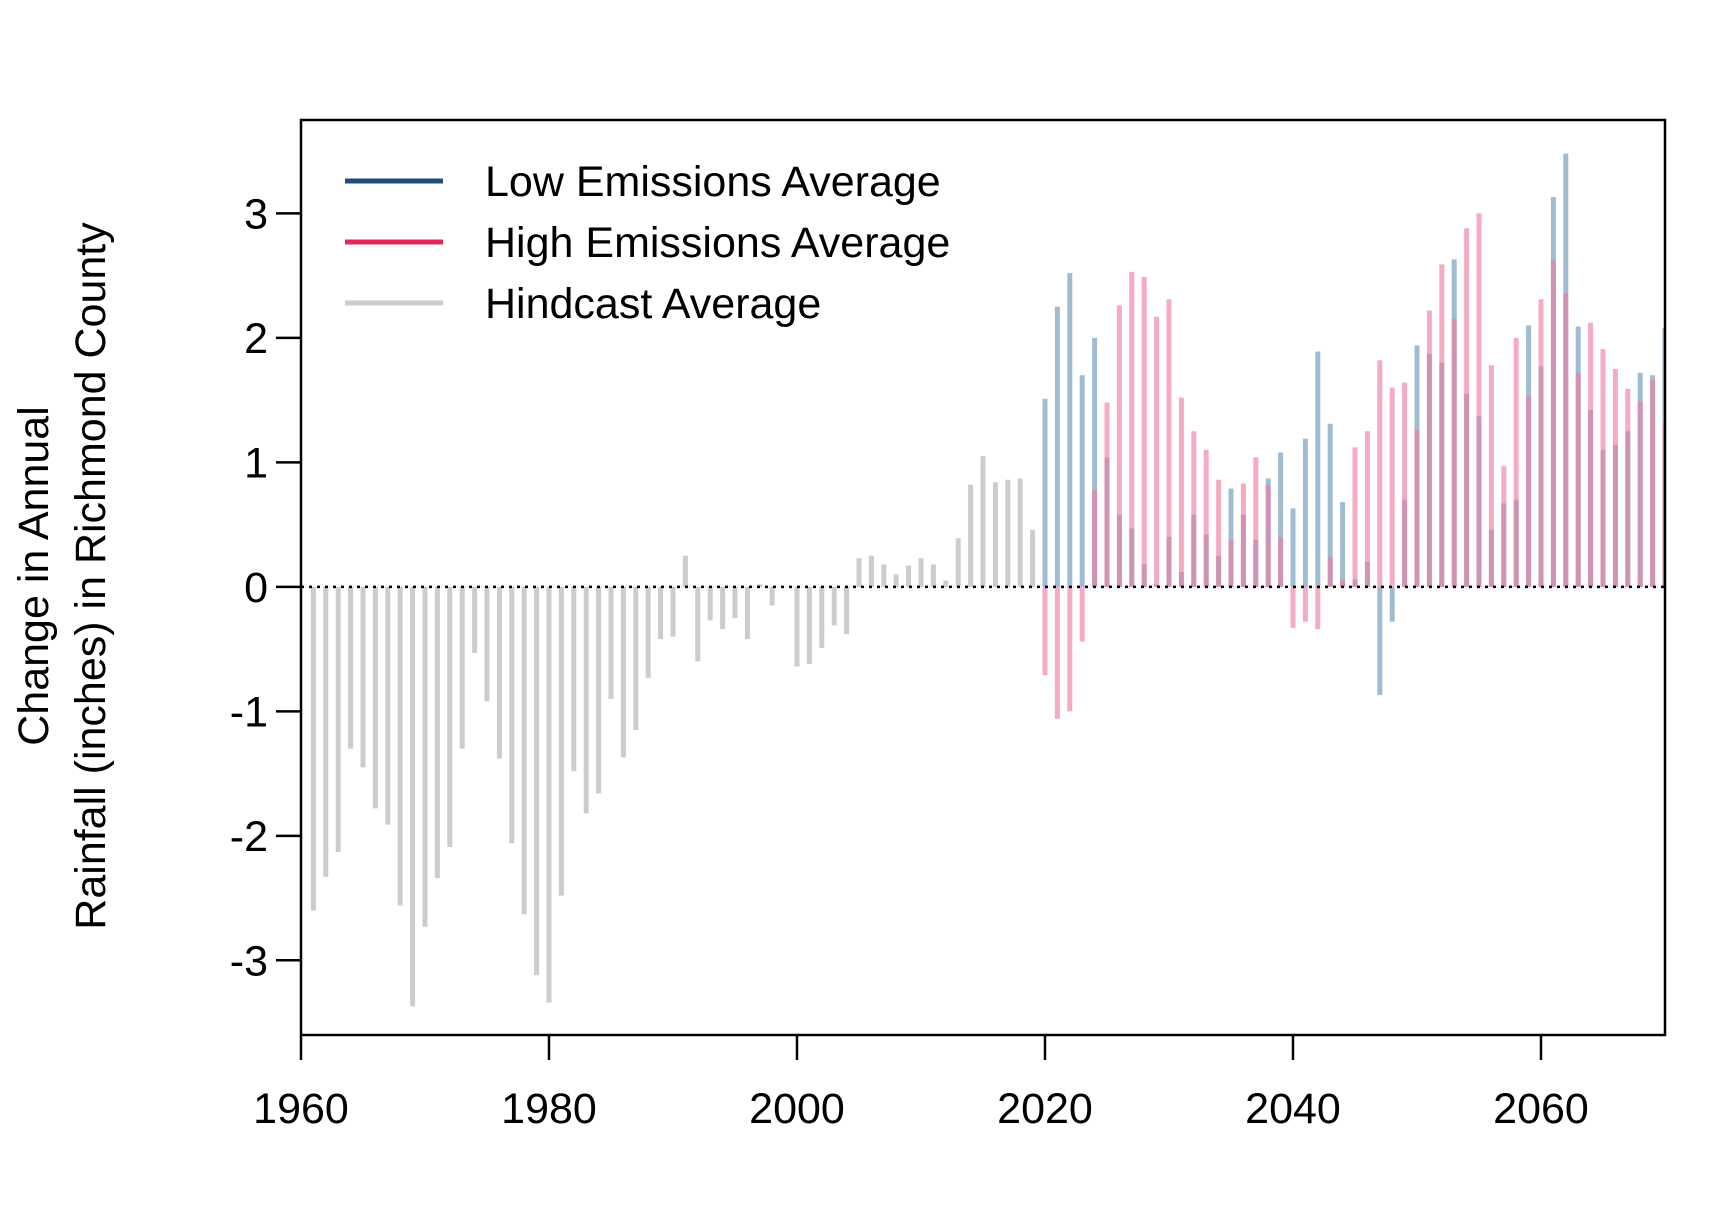 The height and width of the screenshot is (1212, 1716). I want to click on x-tick-label-2020: 2020, so click(1045, 1109).